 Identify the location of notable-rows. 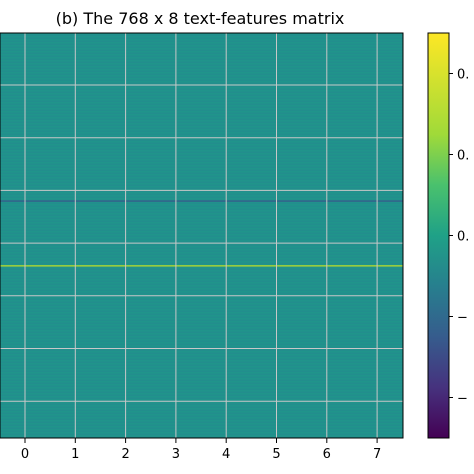
(201, 233).